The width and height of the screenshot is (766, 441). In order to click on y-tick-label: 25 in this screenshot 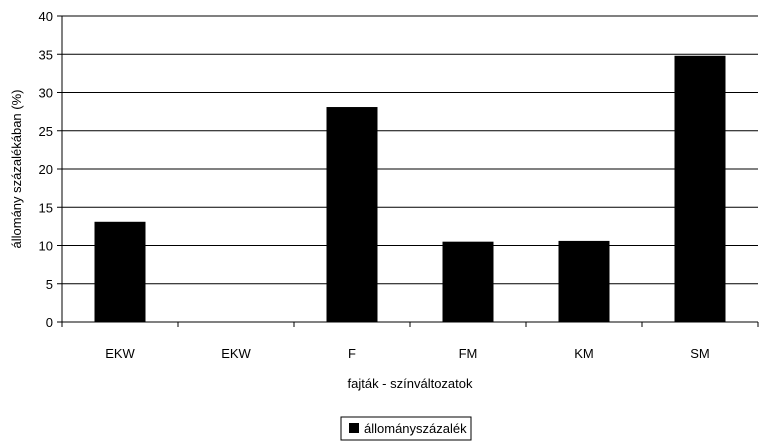, I will do `click(46, 131)`.